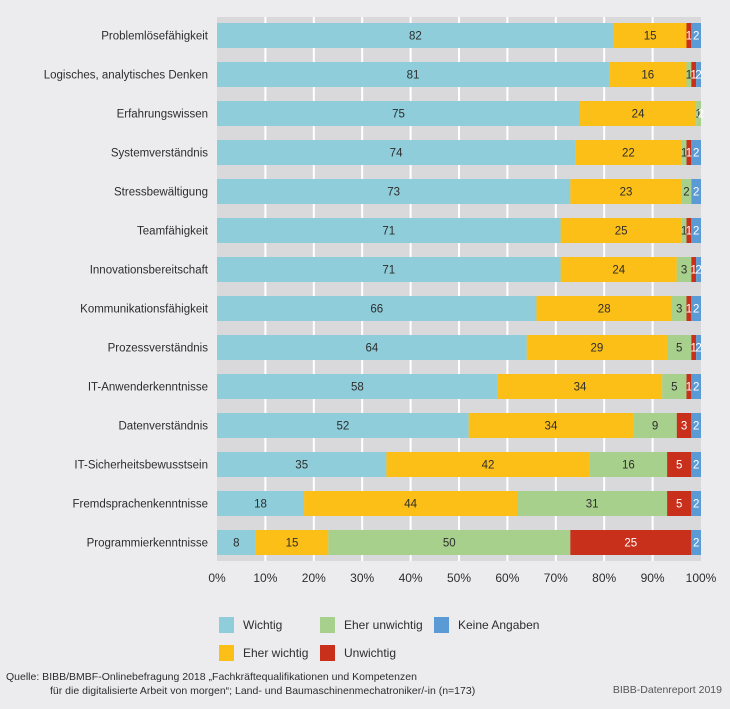  What do you see at coordinates (147, 544) in the screenshot?
I see `category-label: Programmierkenntnisse` at bounding box center [147, 544].